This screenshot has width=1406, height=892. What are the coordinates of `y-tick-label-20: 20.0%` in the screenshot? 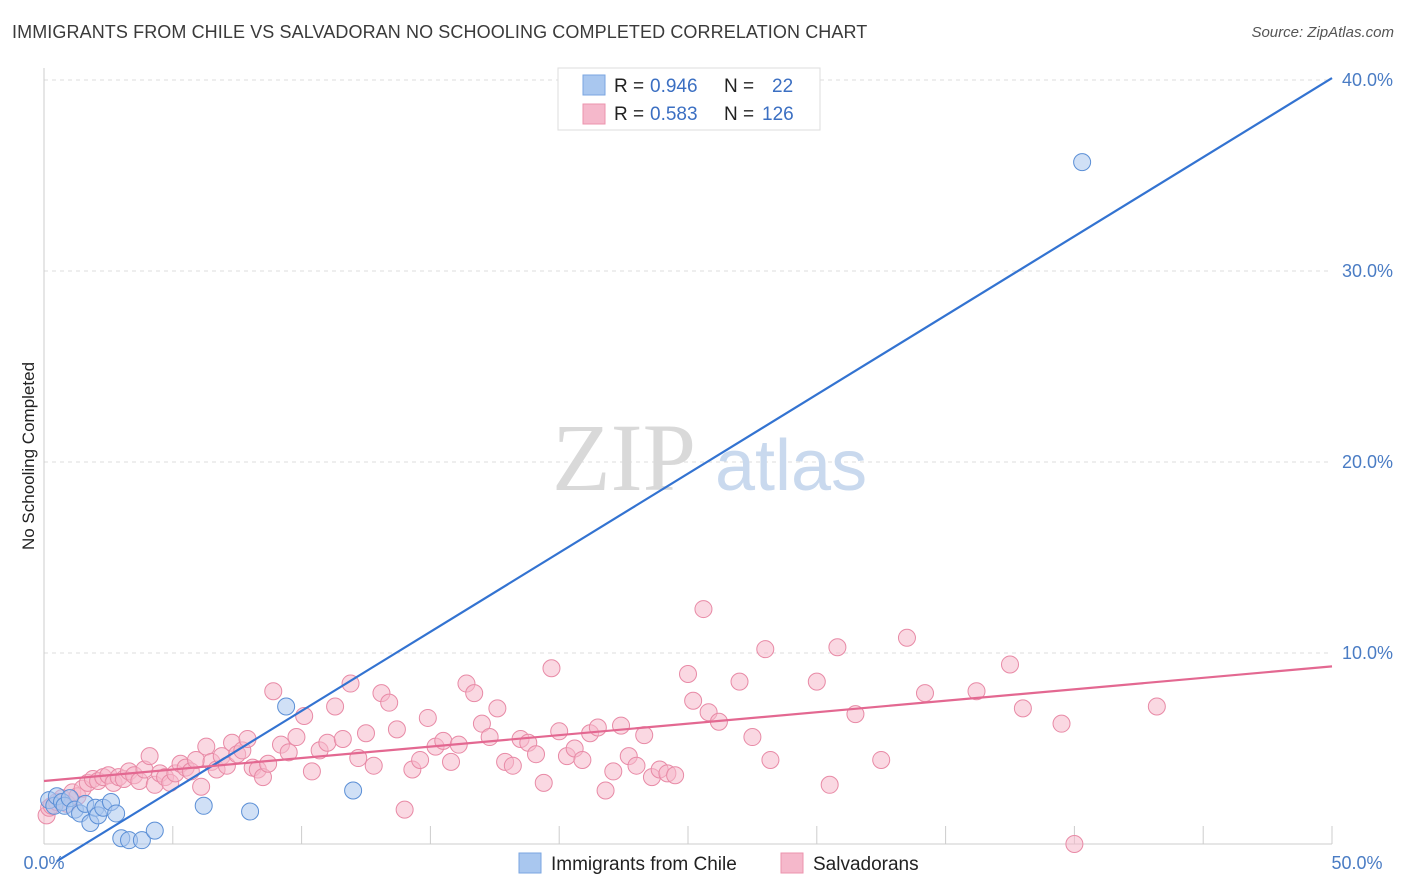 It's located at (1367, 462).